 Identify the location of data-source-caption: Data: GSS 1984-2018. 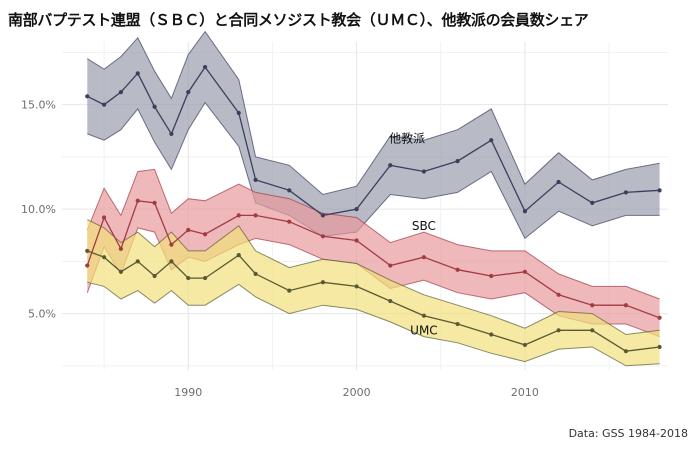
(628, 433).